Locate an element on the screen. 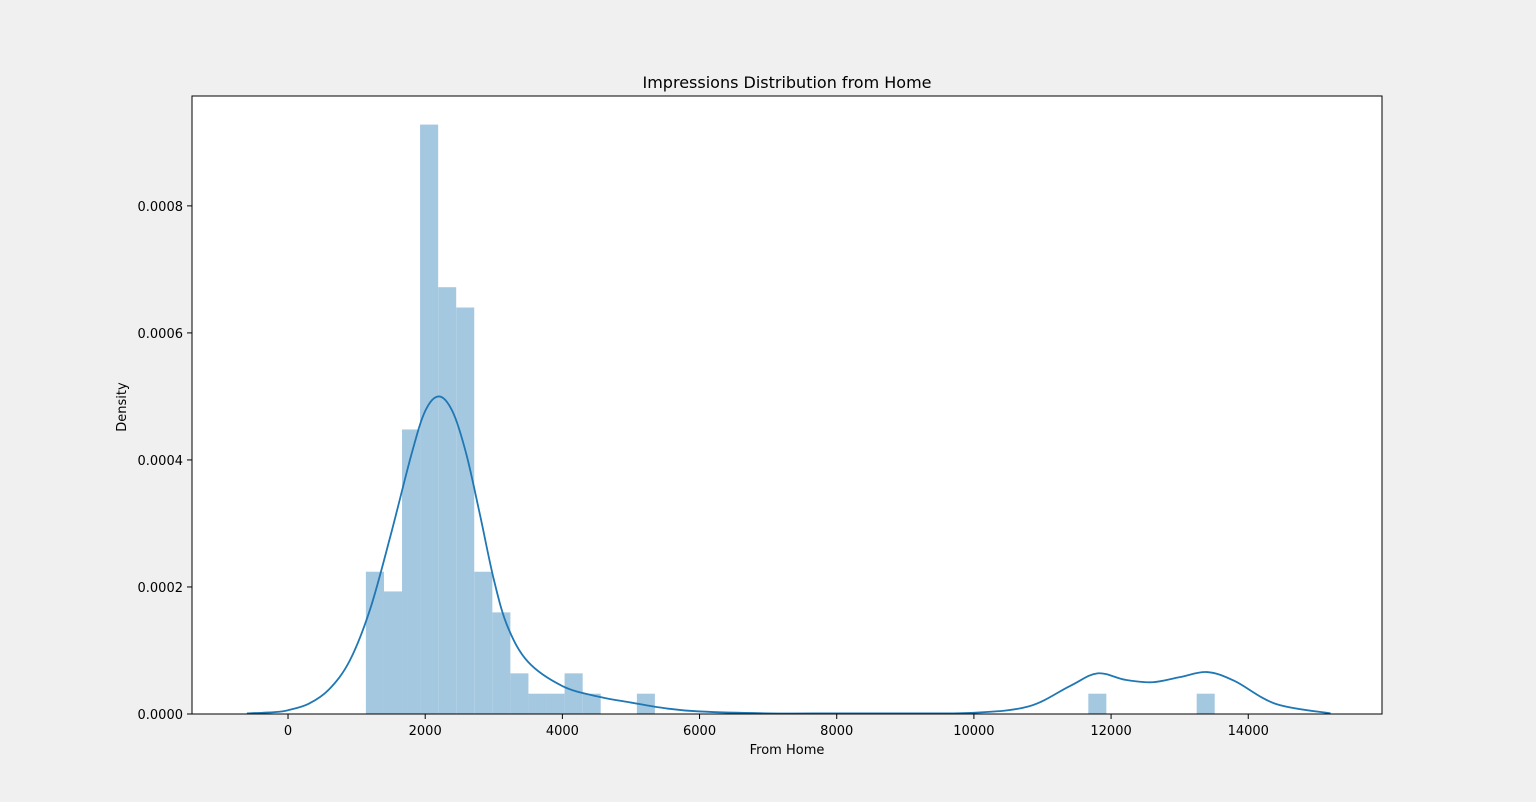  y-tick-label: 0.0000 is located at coordinates (161, 715).